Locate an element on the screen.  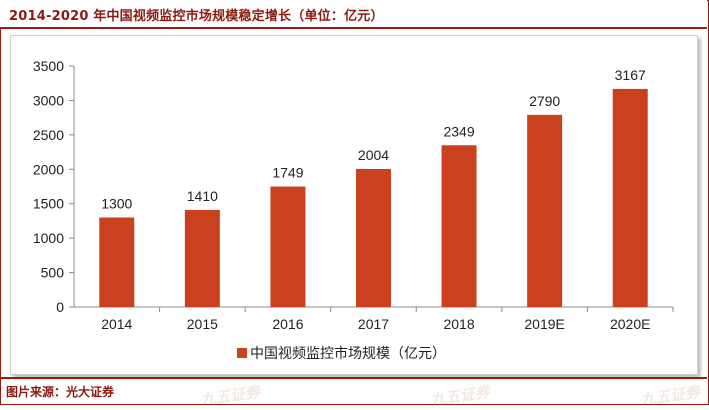
legend-swatch is located at coordinates (242, 353).